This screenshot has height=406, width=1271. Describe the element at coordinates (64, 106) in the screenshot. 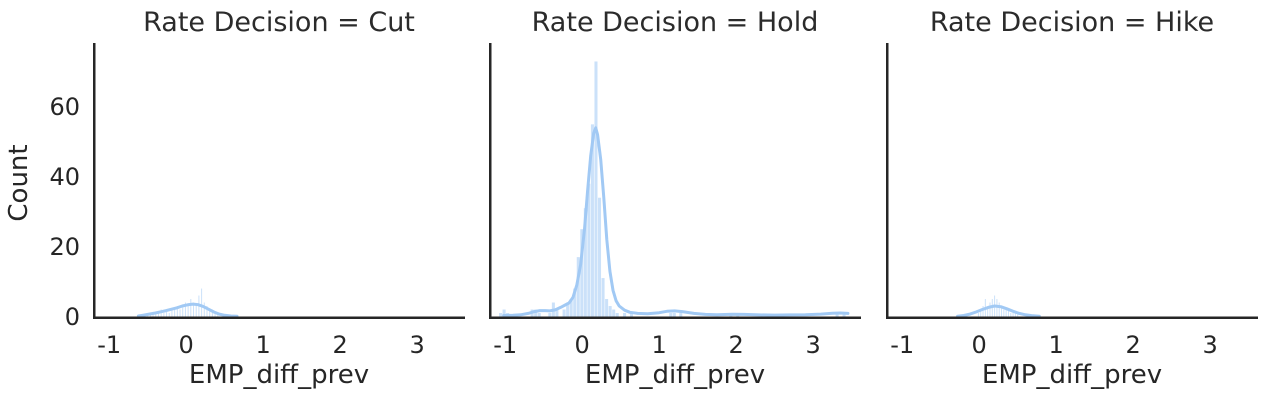

I see `y-tick-label: 60` at that location.